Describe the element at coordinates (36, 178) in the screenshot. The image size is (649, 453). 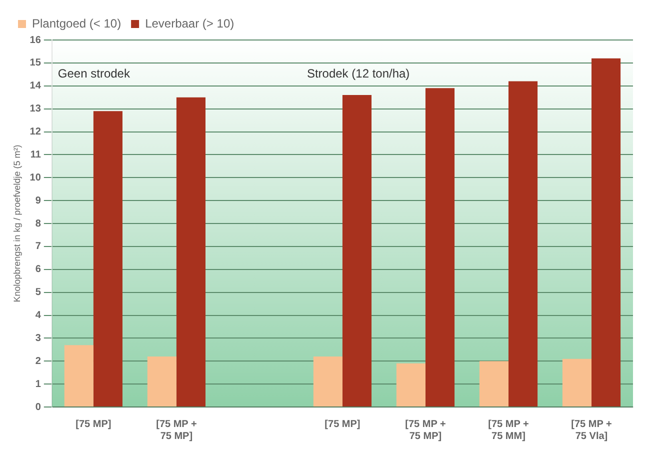
I see `y-tick-label: 10` at that location.